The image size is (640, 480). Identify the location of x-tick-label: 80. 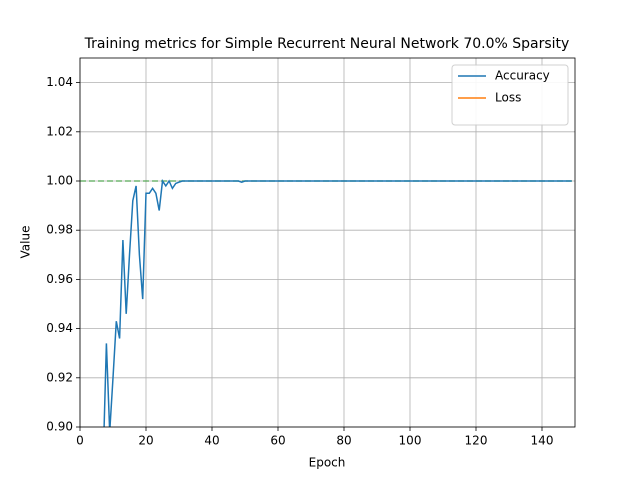
(343, 441).